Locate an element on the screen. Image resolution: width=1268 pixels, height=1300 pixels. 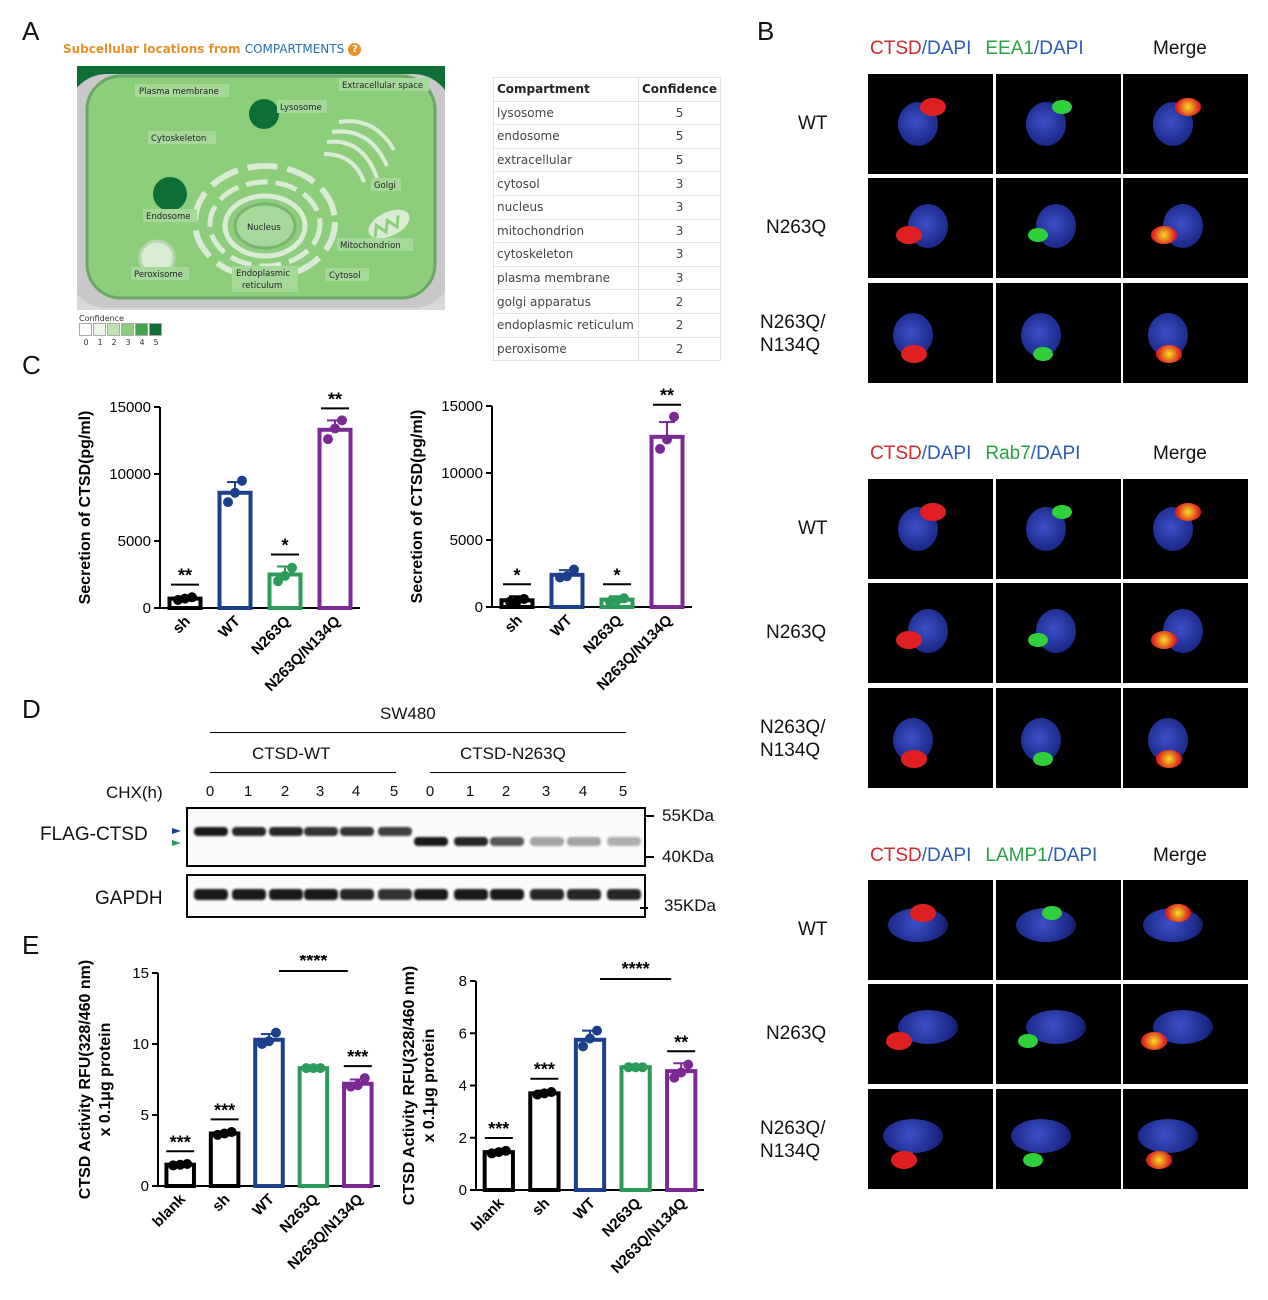
table-row: cytosol 3 is located at coordinates (607, 183).